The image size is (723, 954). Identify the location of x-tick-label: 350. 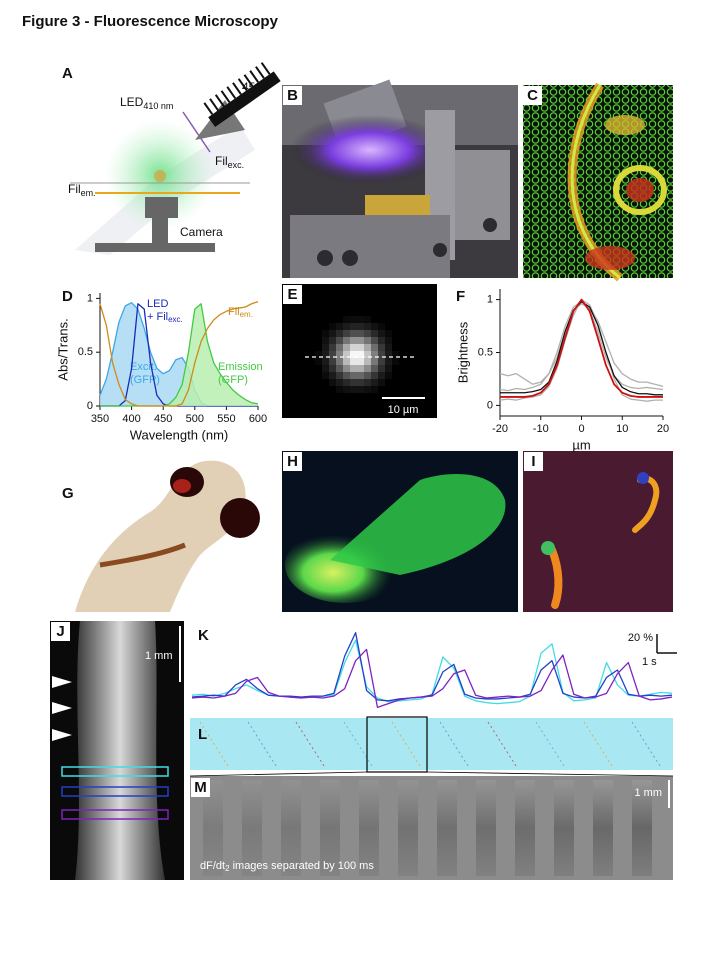
(100, 419).